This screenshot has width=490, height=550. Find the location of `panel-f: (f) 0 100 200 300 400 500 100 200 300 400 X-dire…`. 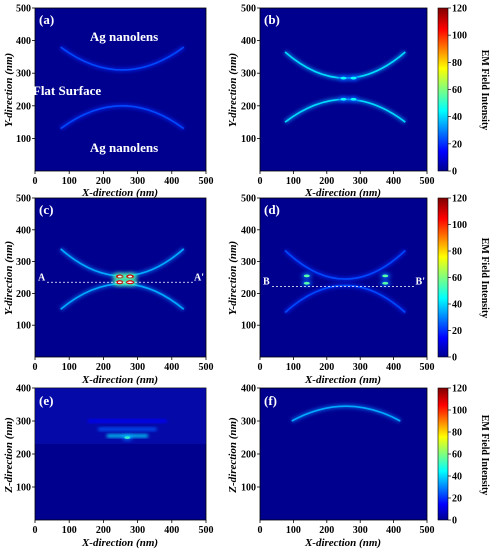

panel-f: (f) 0 100 200 300 400 500 100 200 300 400 X-dire… is located at coordinates (331, 467).